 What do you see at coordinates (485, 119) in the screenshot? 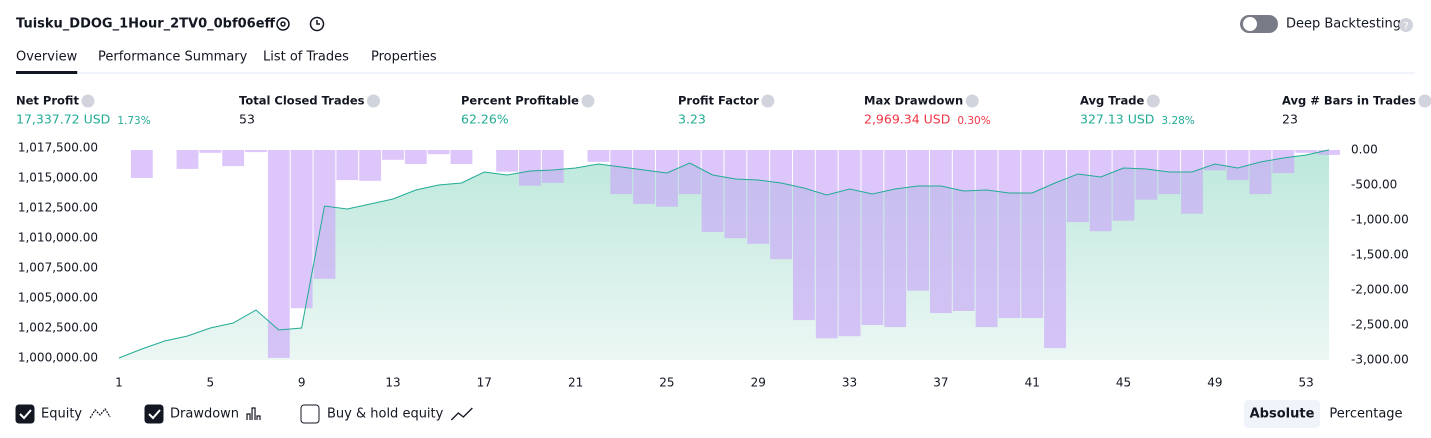
I see `metric-value: 62.26%` at bounding box center [485, 119].